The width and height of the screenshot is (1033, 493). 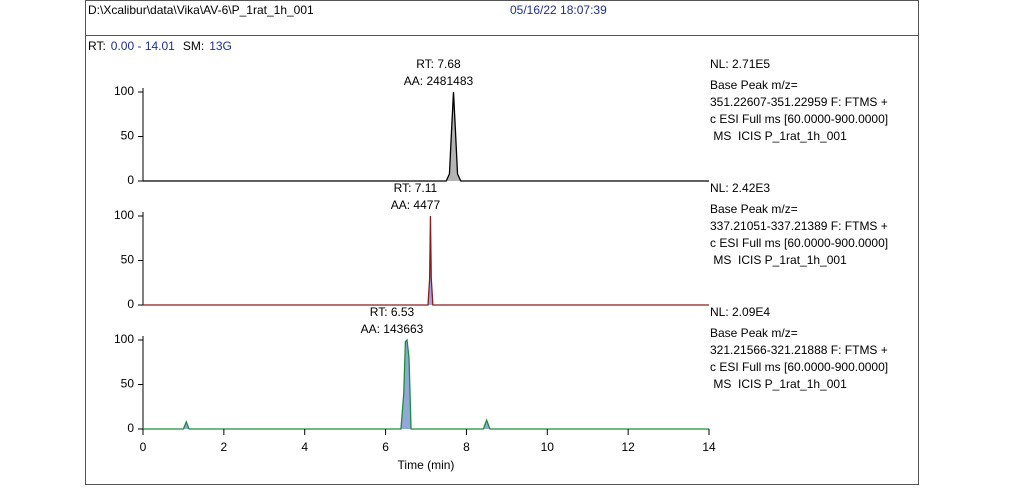 What do you see at coordinates (628, 447) in the screenshot?
I see `x-tick-label: 12` at bounding box center [628, 447].